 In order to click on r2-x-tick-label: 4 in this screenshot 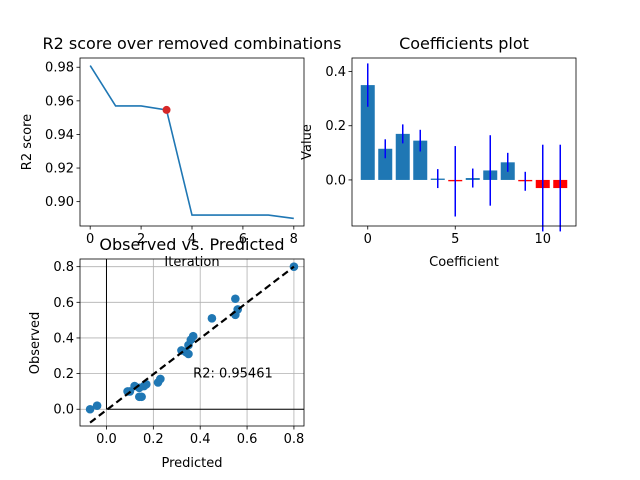, I will do `click(192, 239)`.